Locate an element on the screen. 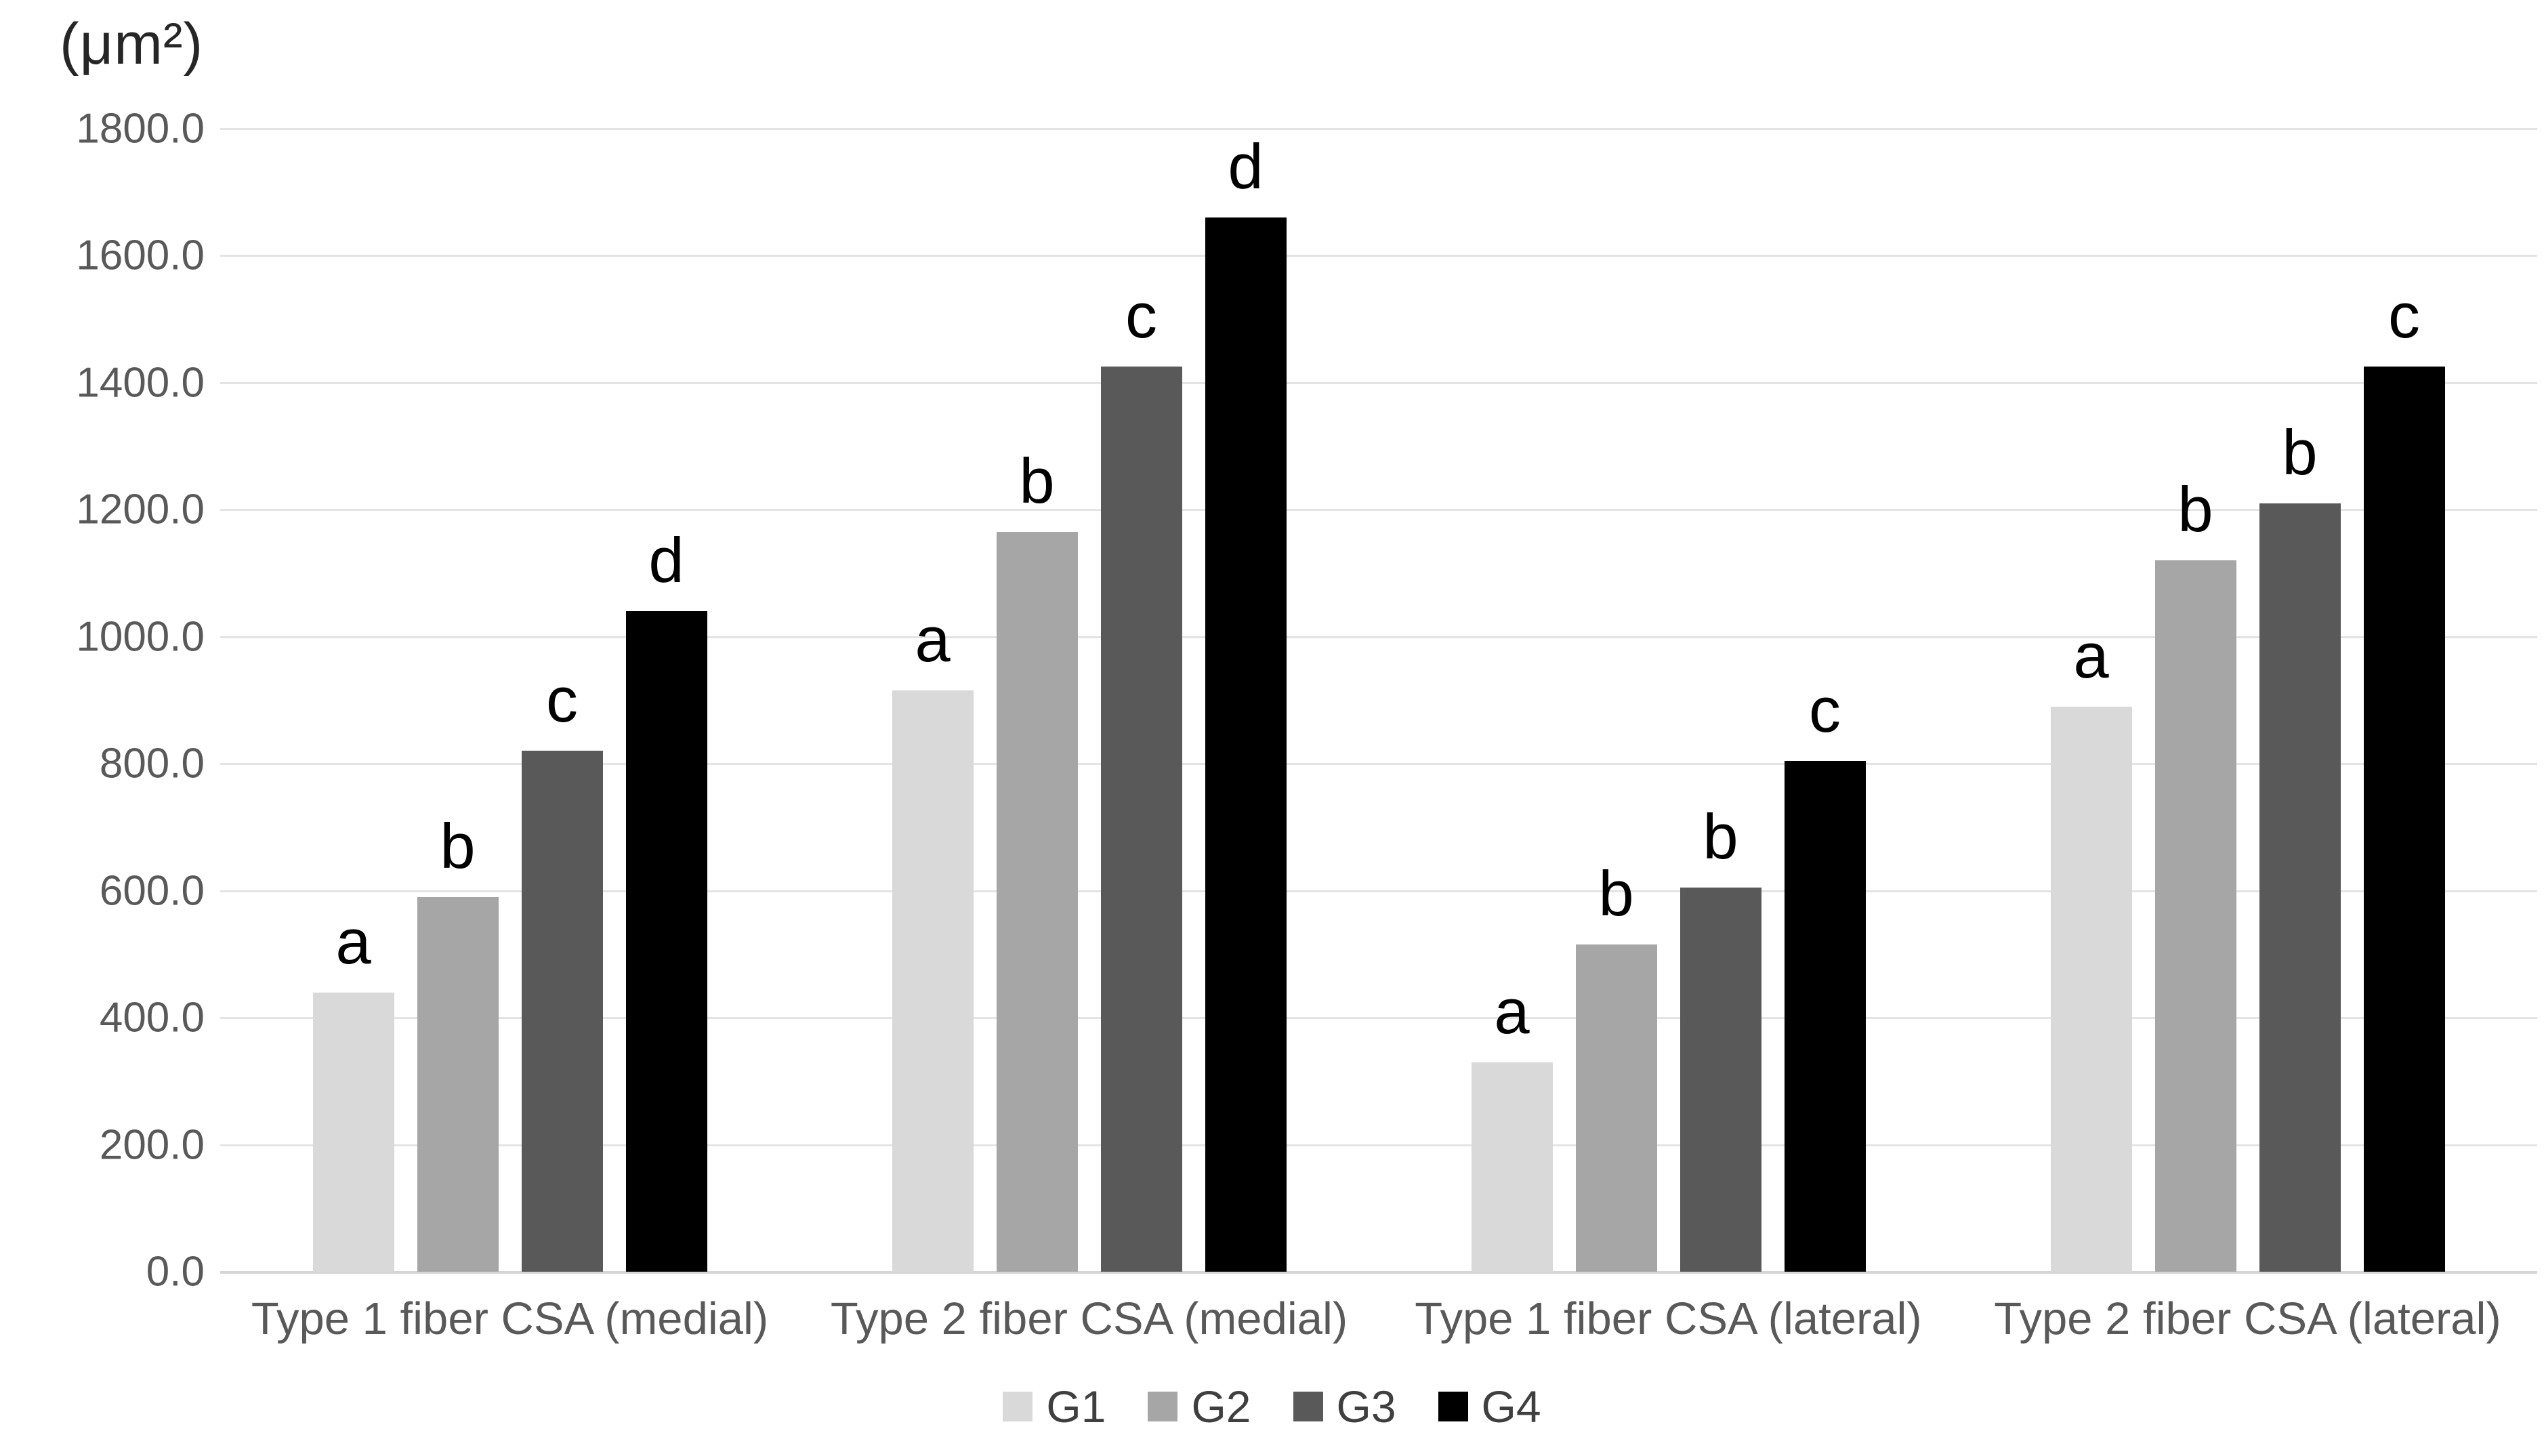 The image size is (2544, 1456). legend-label: G3 is located at coordinates (1366, 1406).